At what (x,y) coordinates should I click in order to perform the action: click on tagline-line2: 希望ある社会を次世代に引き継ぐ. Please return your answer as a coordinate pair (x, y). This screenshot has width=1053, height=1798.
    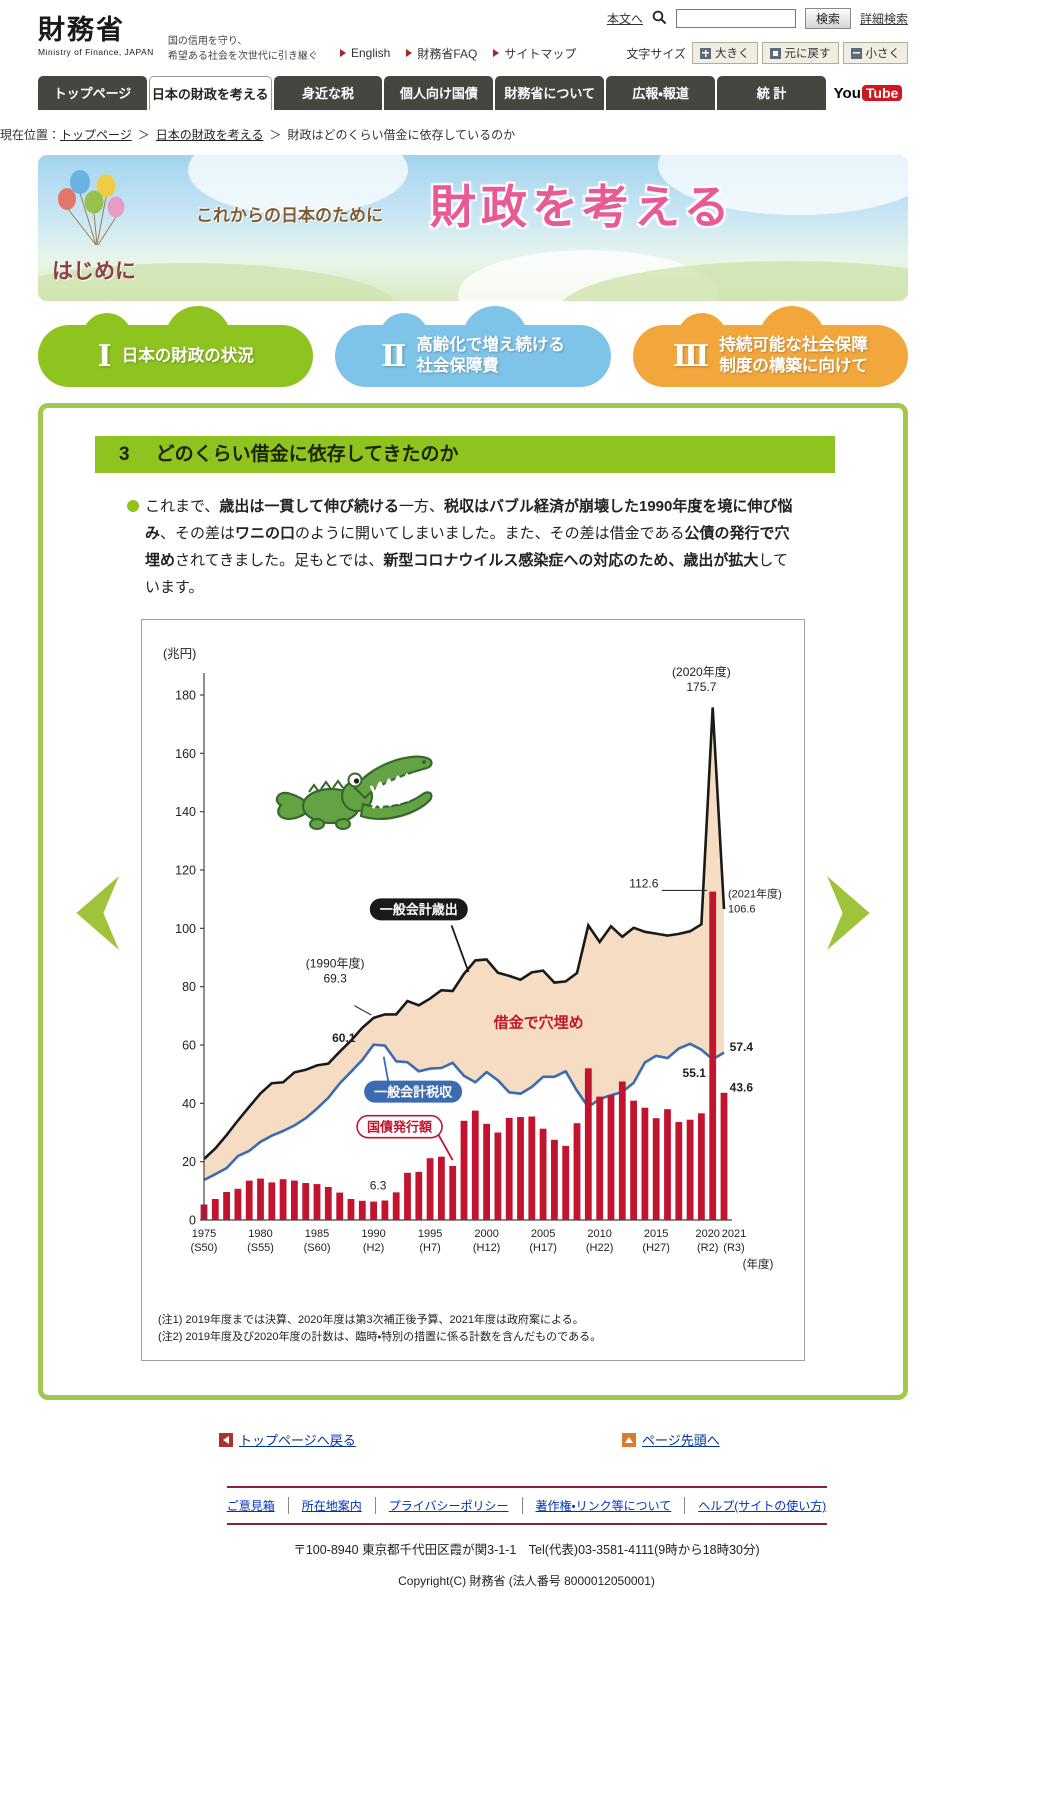
    Looking at the image, I should click on (242, 56).